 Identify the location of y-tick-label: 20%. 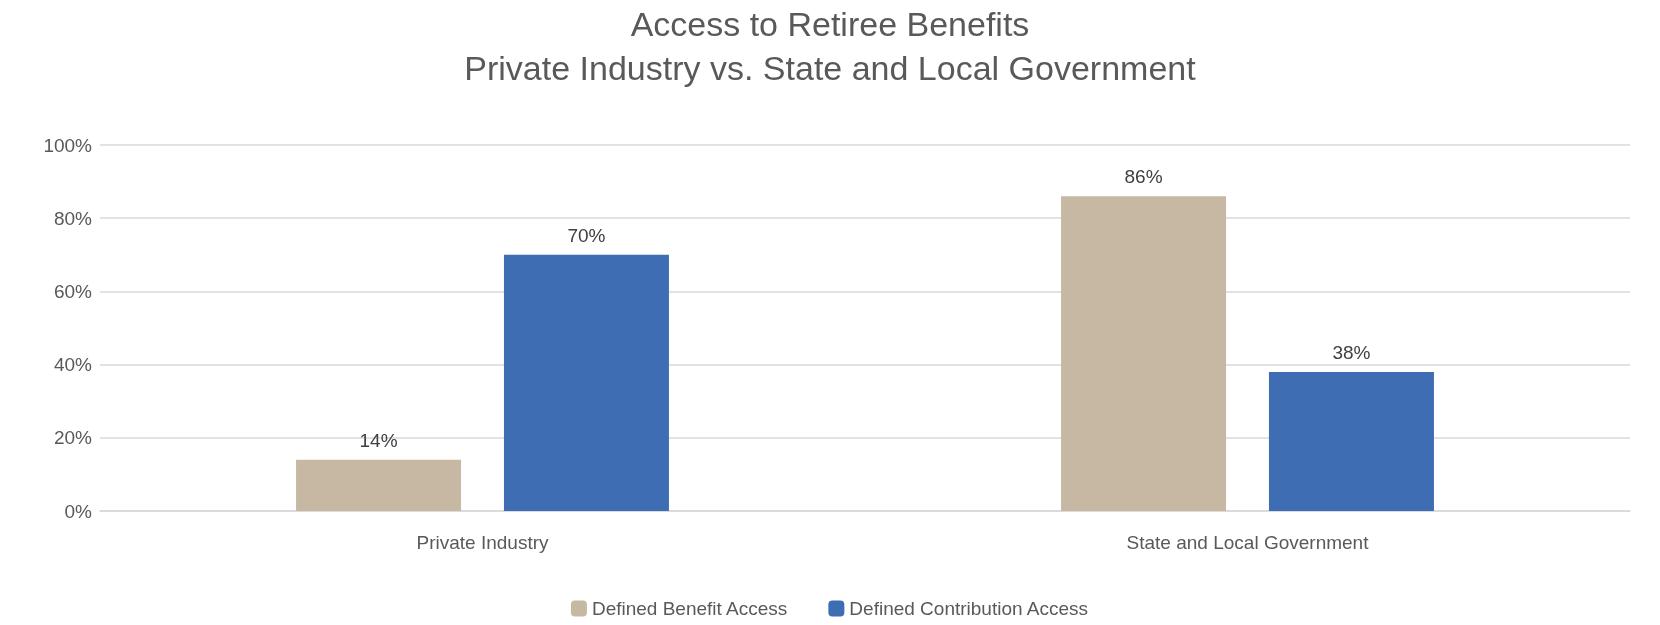
(73, 438).